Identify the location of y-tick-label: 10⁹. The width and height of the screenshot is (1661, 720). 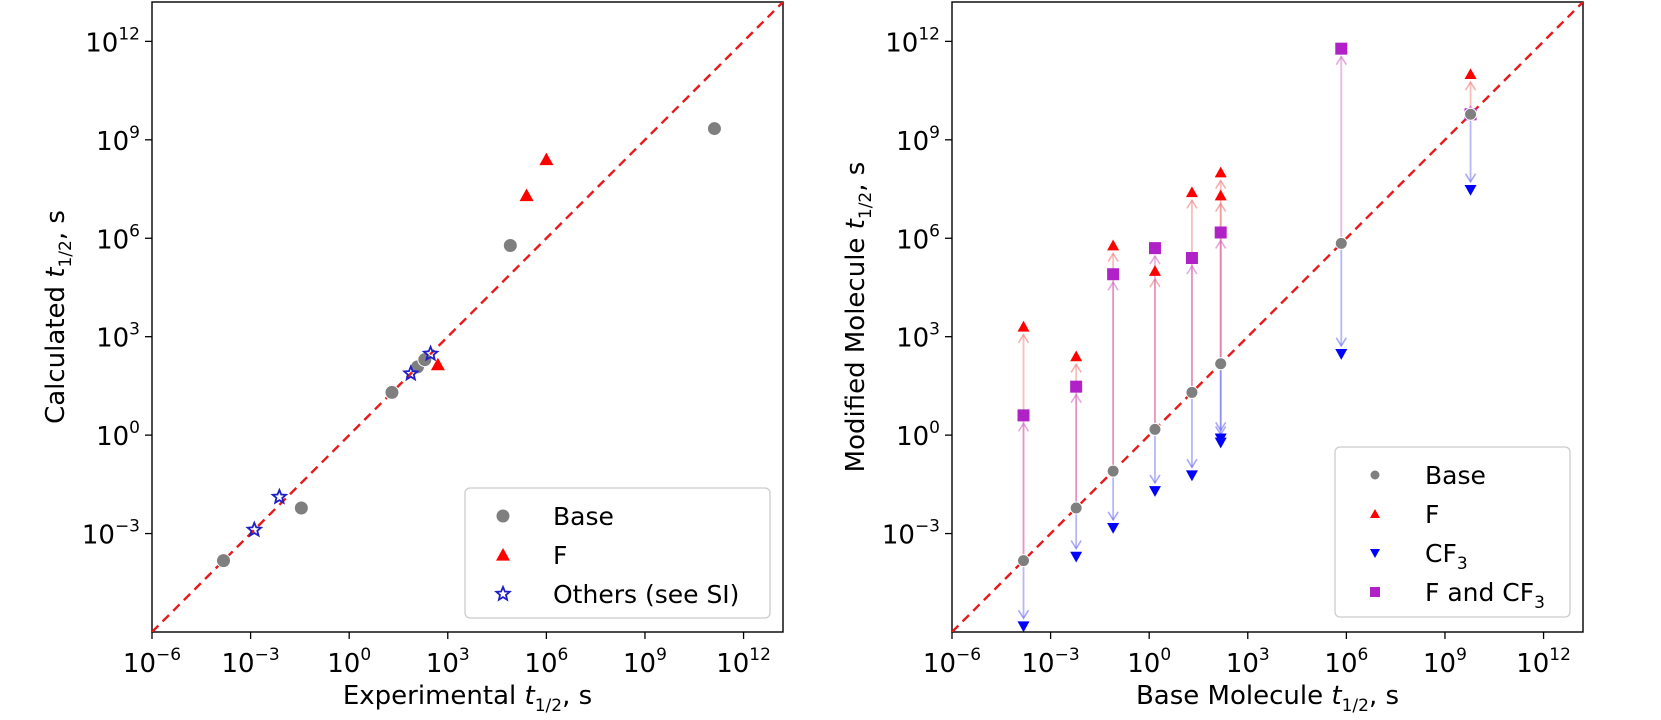
(918, 140).